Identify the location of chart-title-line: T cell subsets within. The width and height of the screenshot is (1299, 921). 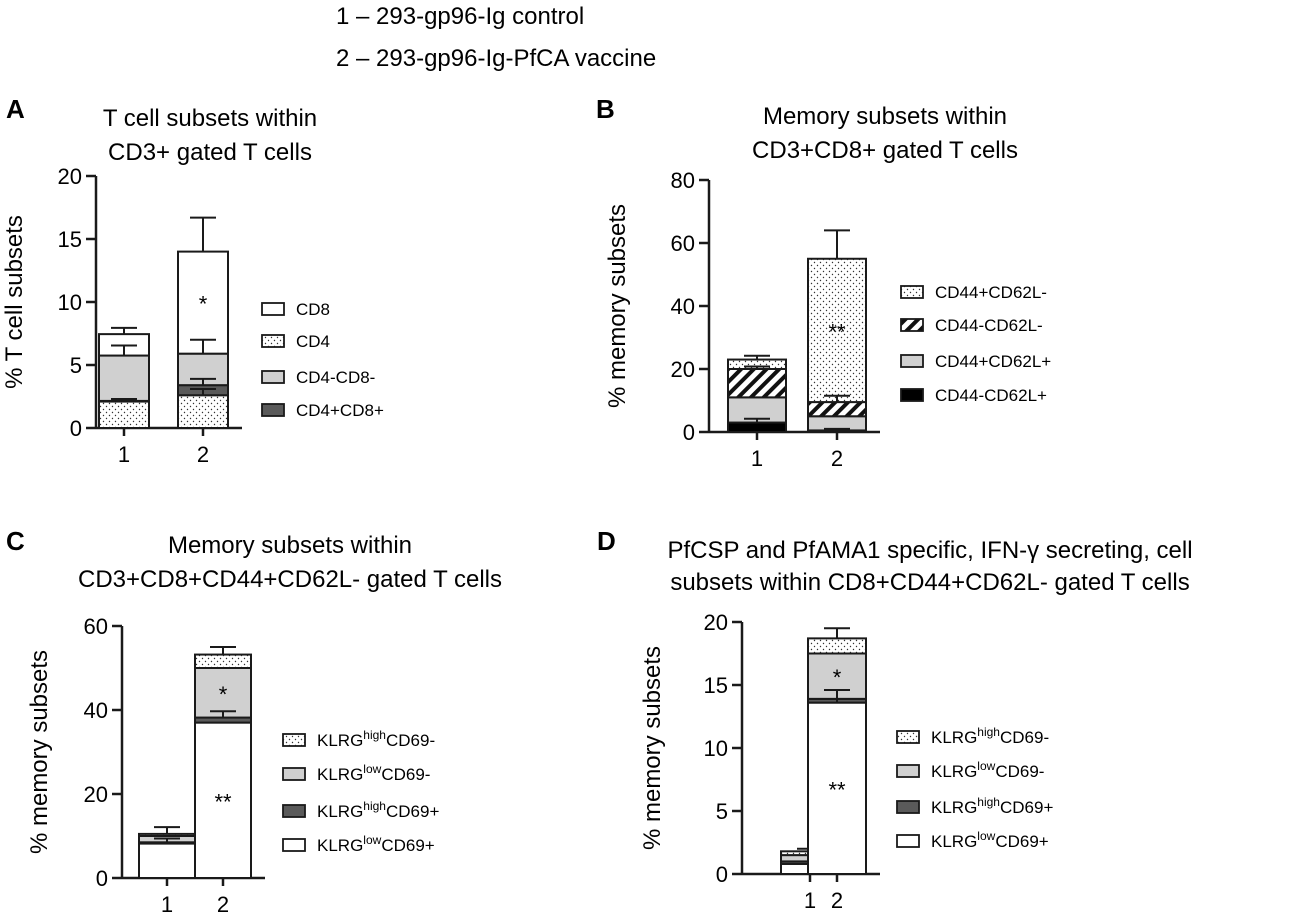
(210, 118).